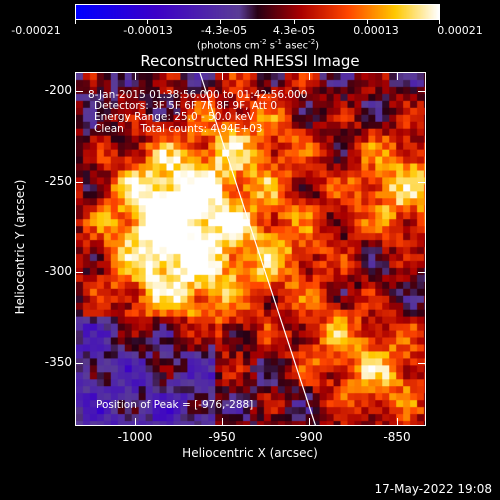 The height and width of the screenshot is (500, 500). Describe the element at coordinates (294, 30) in the screenshot. I see `colorbar-label: 4.3e-05` at that location.